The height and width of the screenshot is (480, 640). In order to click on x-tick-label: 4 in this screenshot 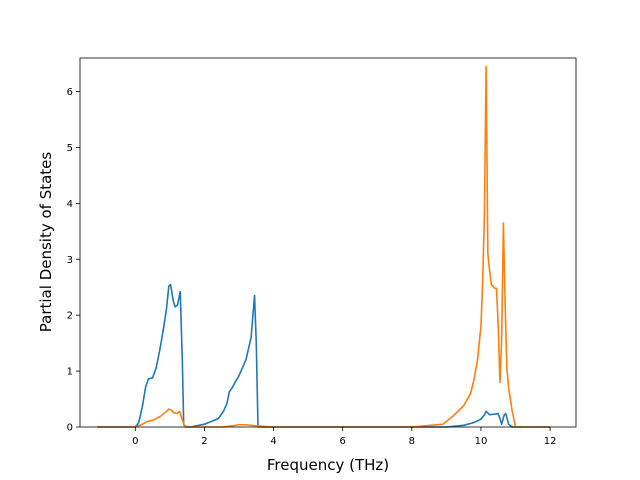, I will do `click(273, 441)`.